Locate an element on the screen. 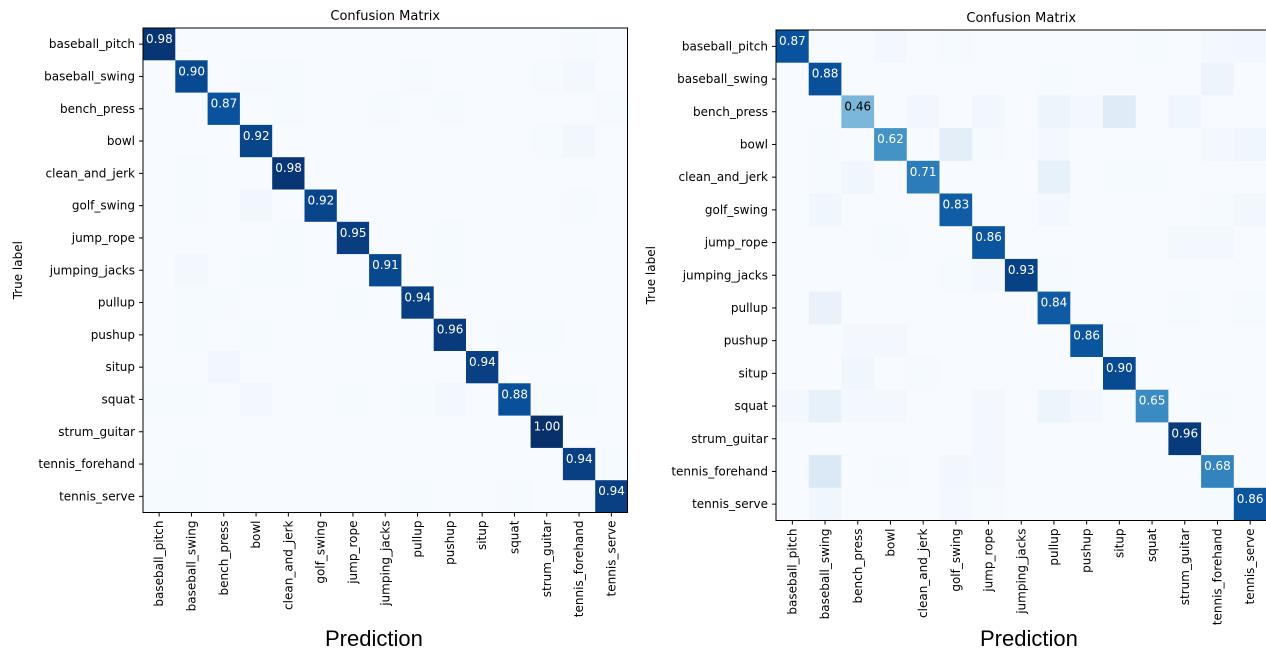 The image size is (1266, 652). y-tick-label: tennis_forehand is located at coordinates (719, 471).